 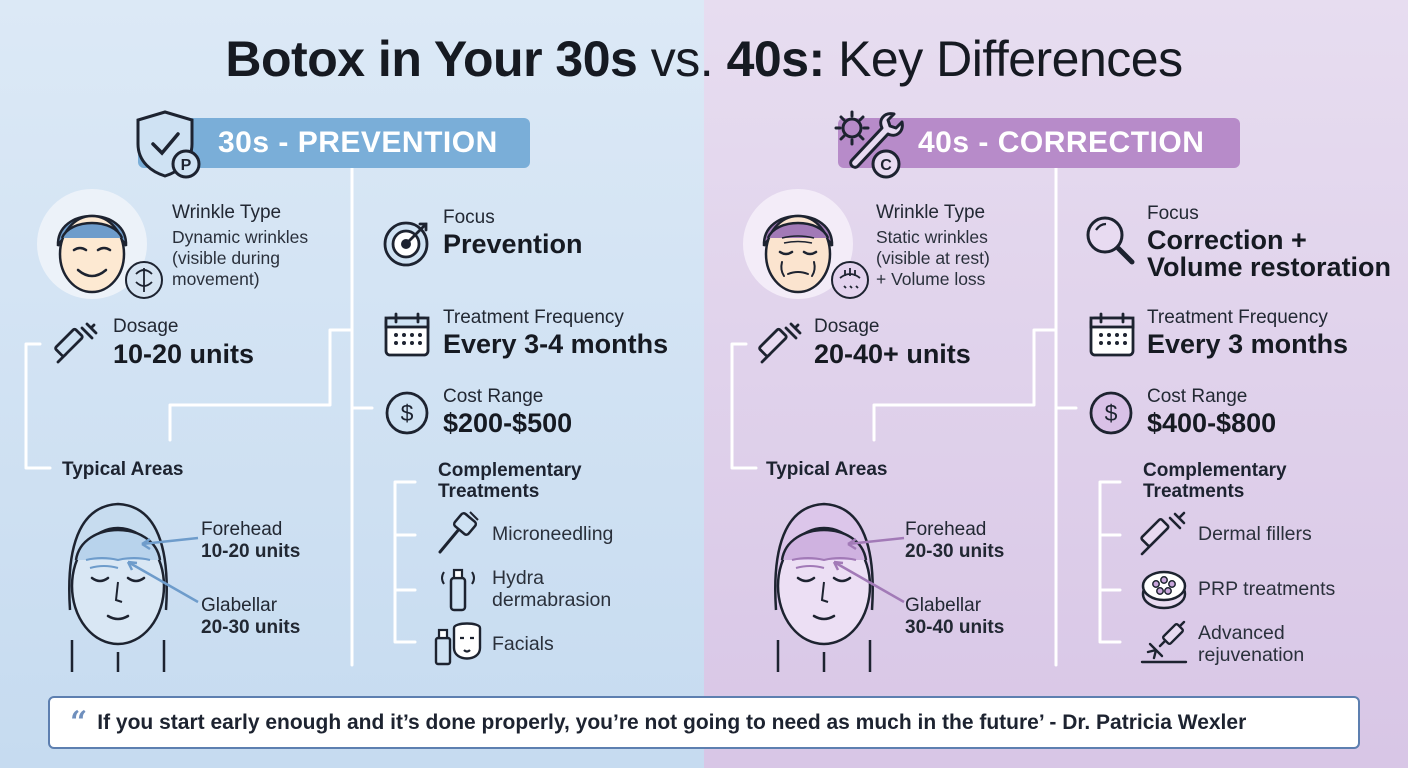 I want to click on focus-label-40s: Focus, so click(x=1173, y=213).